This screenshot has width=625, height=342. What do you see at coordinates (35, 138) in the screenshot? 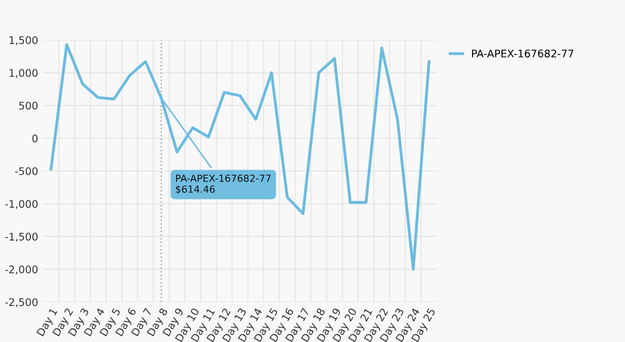
I see `y-tick-label: 0` at bounding box center [35, 138].